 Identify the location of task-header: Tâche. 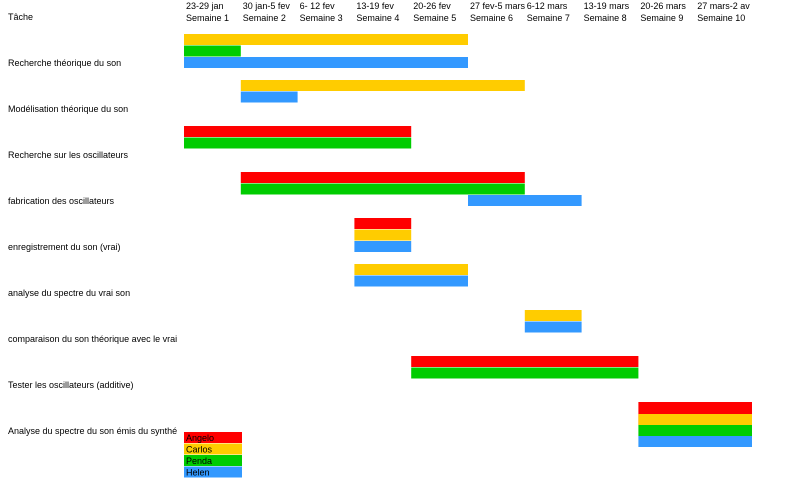
(20, 17).